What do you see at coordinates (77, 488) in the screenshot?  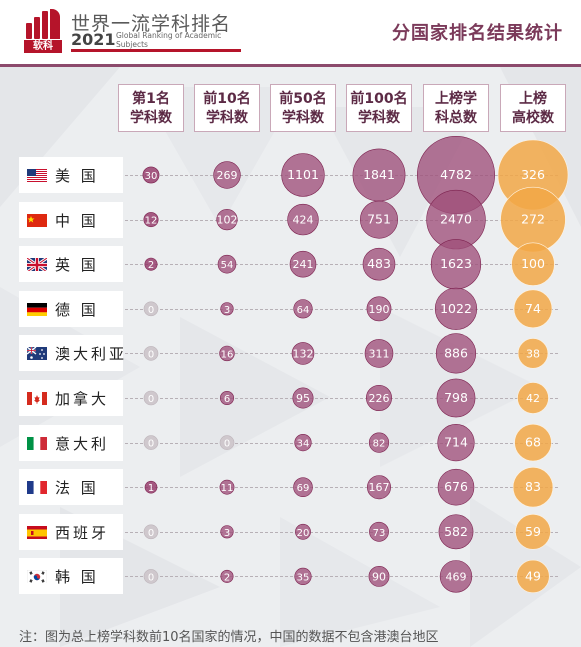 I see `country-name: 法 国` at bounding box center [77, 488].